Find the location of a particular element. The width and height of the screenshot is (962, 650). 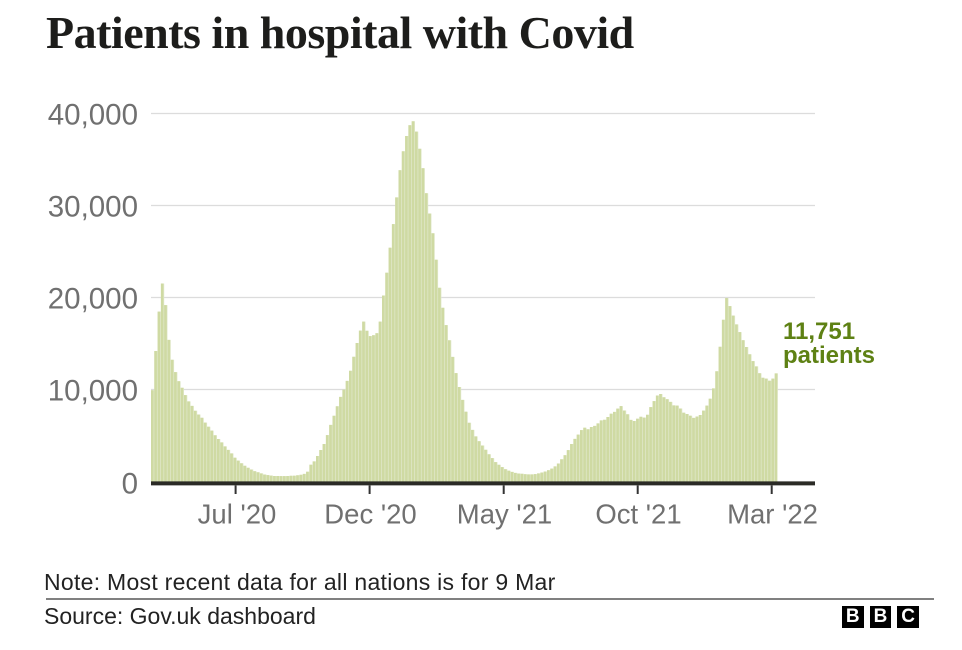

svg-text: Mar '22 is located at coordinates (772, 514).